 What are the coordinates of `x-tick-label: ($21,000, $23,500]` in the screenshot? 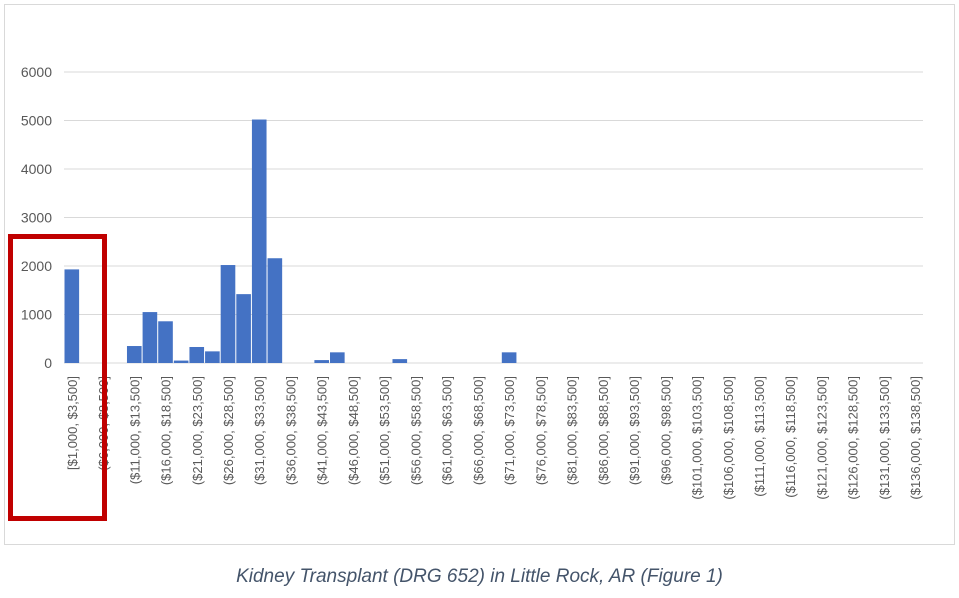 It's located at (197, 430).